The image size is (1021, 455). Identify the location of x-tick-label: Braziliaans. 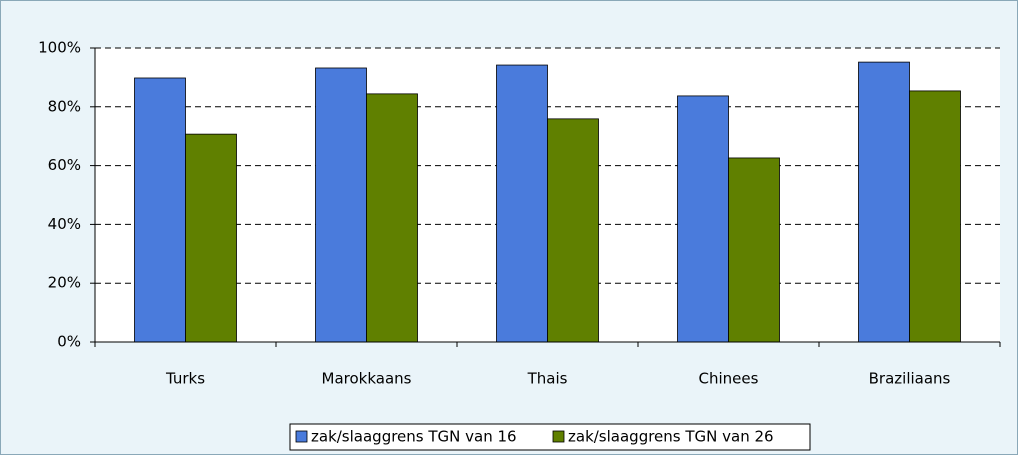
(910, 379).